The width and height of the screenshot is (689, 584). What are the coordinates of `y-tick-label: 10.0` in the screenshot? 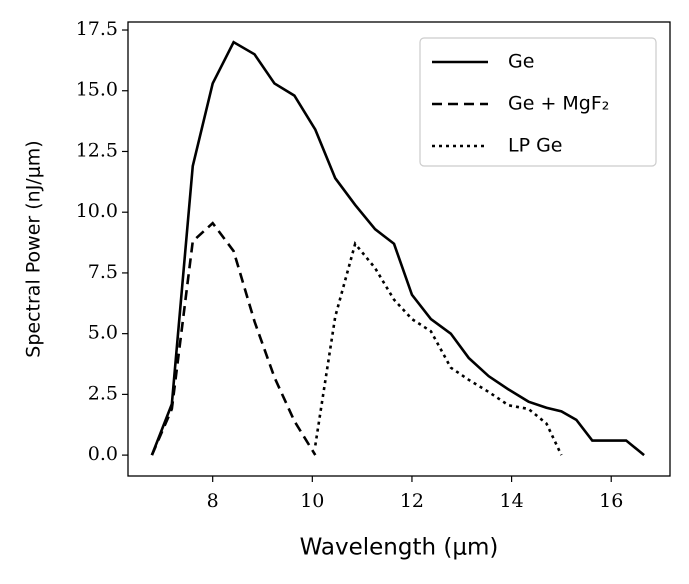 It's located at (97, 211).